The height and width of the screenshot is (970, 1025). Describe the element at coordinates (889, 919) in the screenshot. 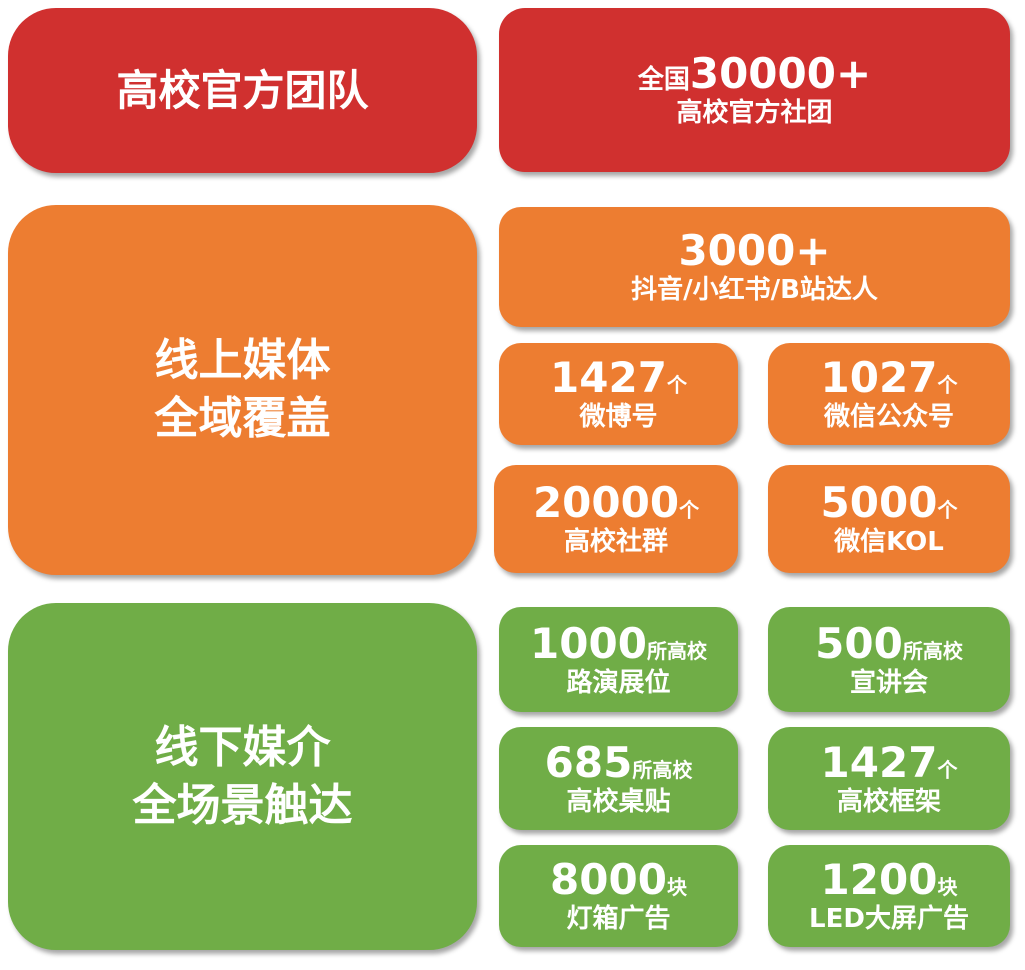

I see `stat-label: LED大屏广告` at that location.